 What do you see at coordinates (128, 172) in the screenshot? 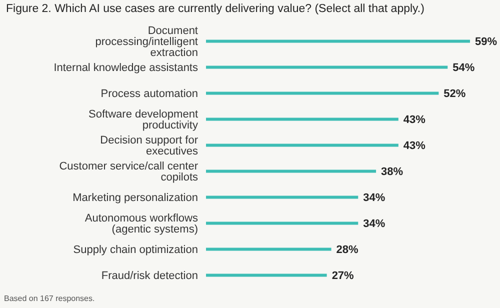
I see `y-tick-label: Customer service/call center copilots` at bounding box center [128, 172].